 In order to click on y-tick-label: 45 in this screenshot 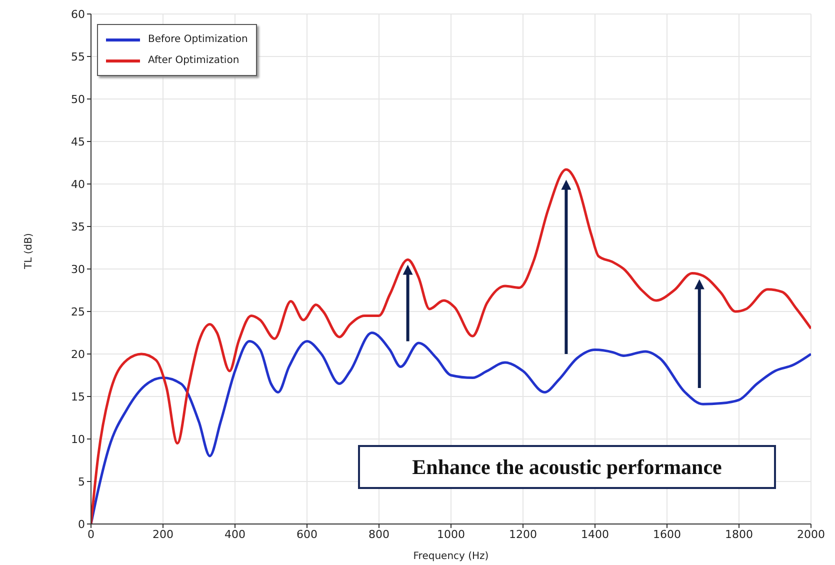, I will do `click(78, 141)`.